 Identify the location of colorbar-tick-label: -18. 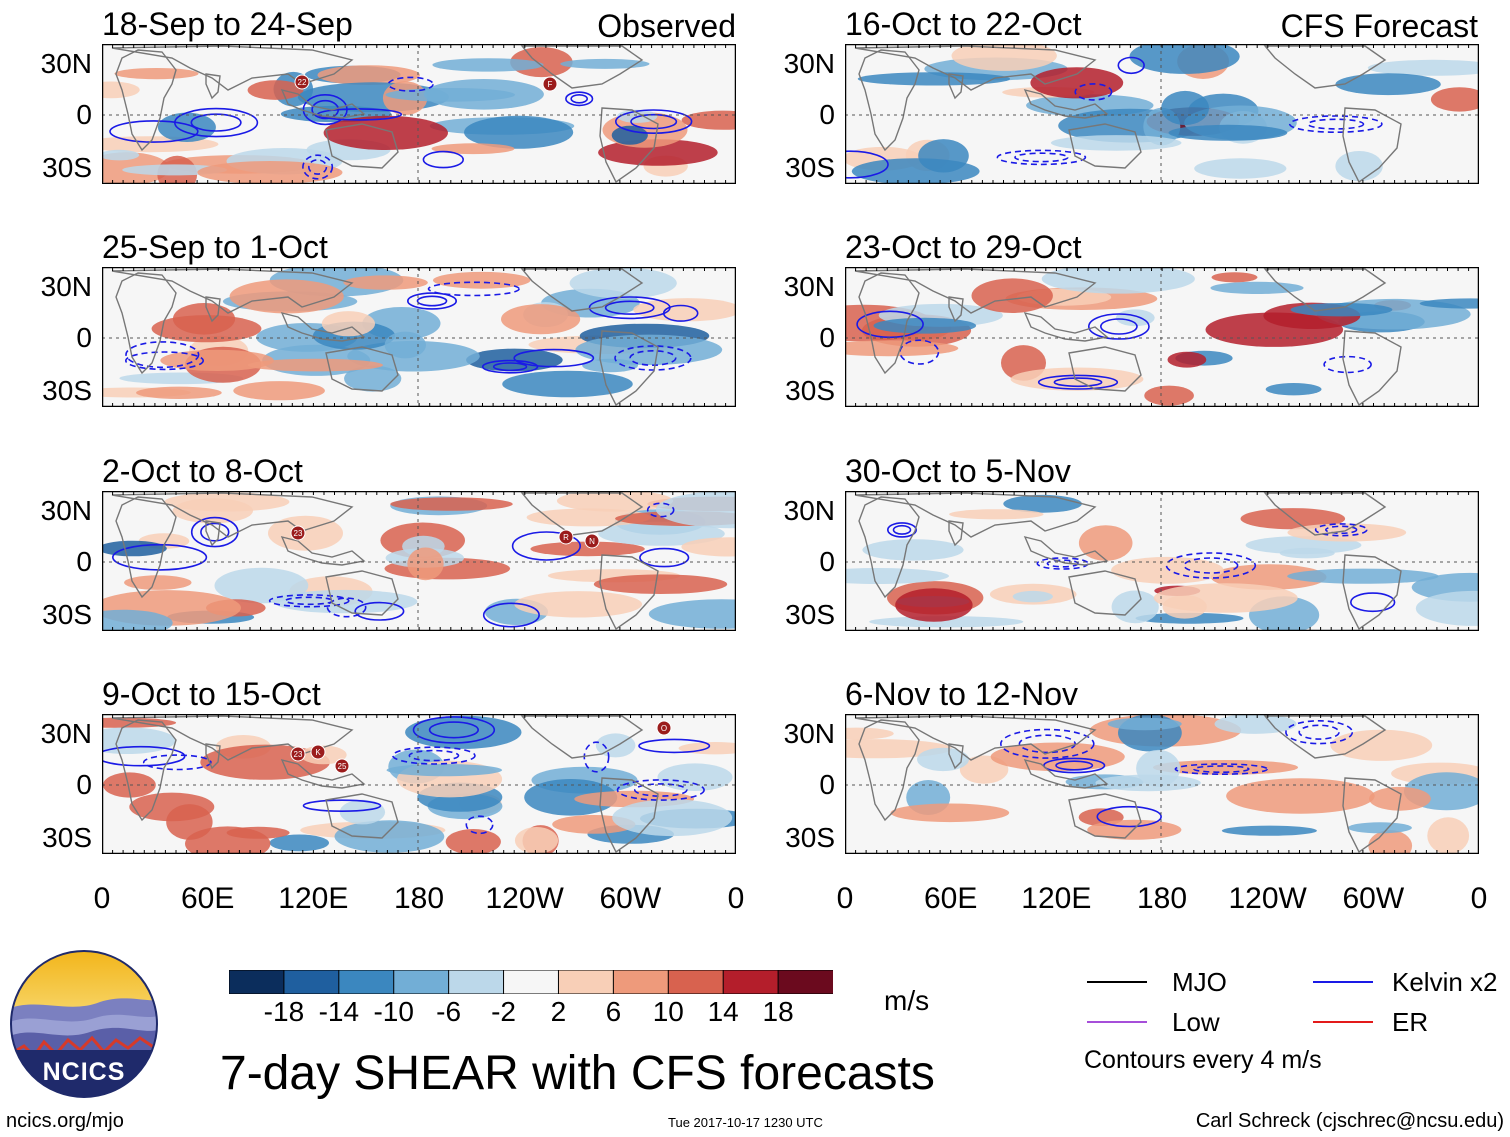
(284, 1011).